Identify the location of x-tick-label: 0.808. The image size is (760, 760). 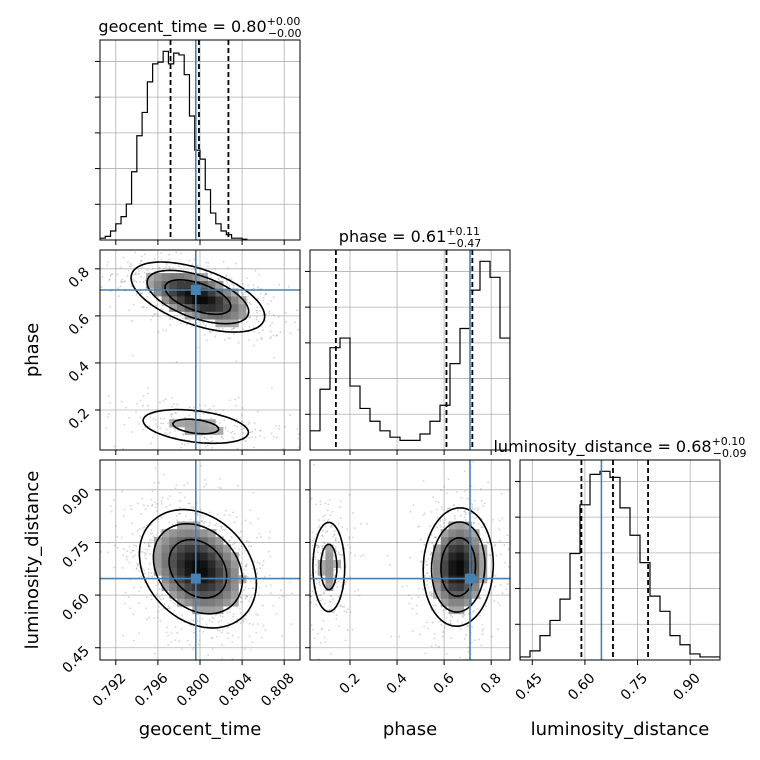
(278, 690).